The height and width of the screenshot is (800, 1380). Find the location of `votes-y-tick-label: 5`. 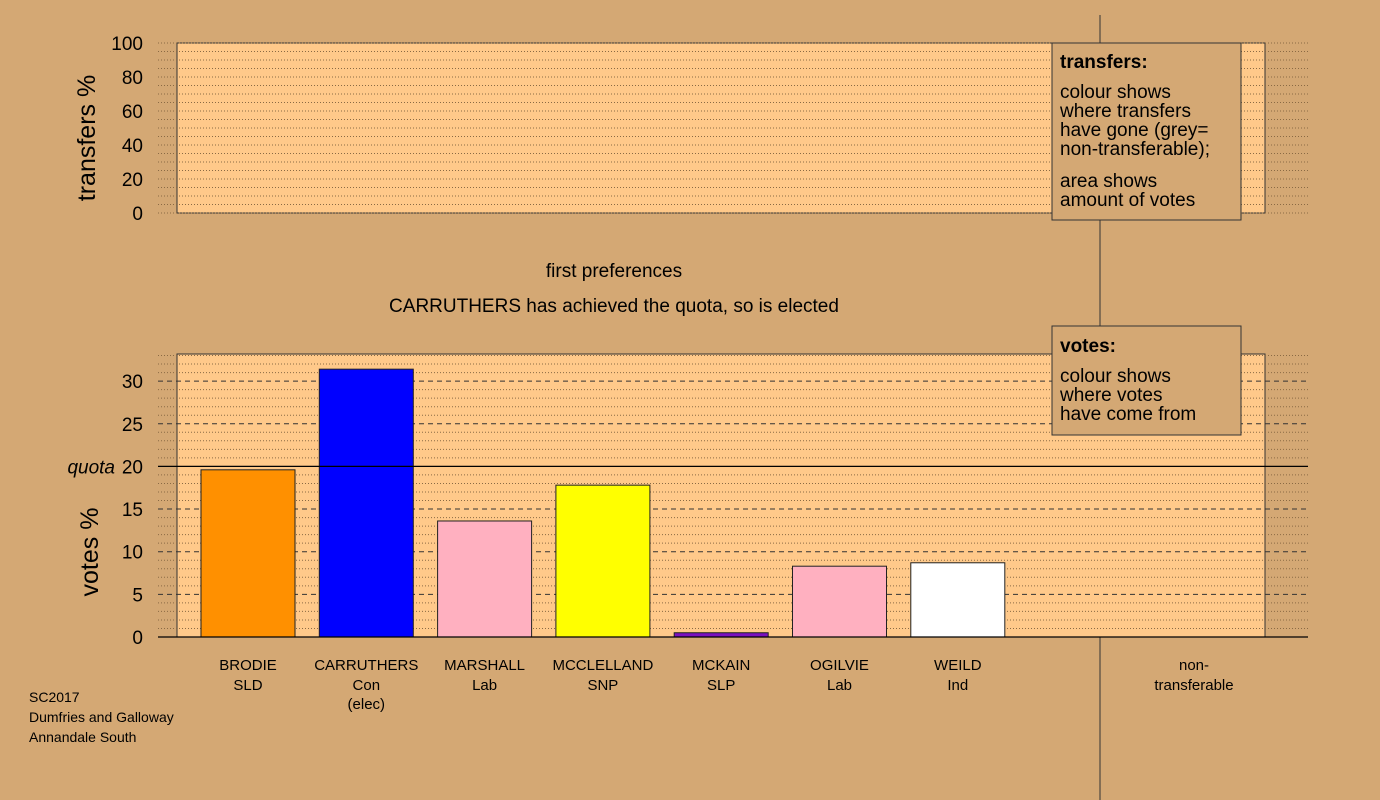

votes-y-tick-label: 5 is located at coordinates (137, 595).